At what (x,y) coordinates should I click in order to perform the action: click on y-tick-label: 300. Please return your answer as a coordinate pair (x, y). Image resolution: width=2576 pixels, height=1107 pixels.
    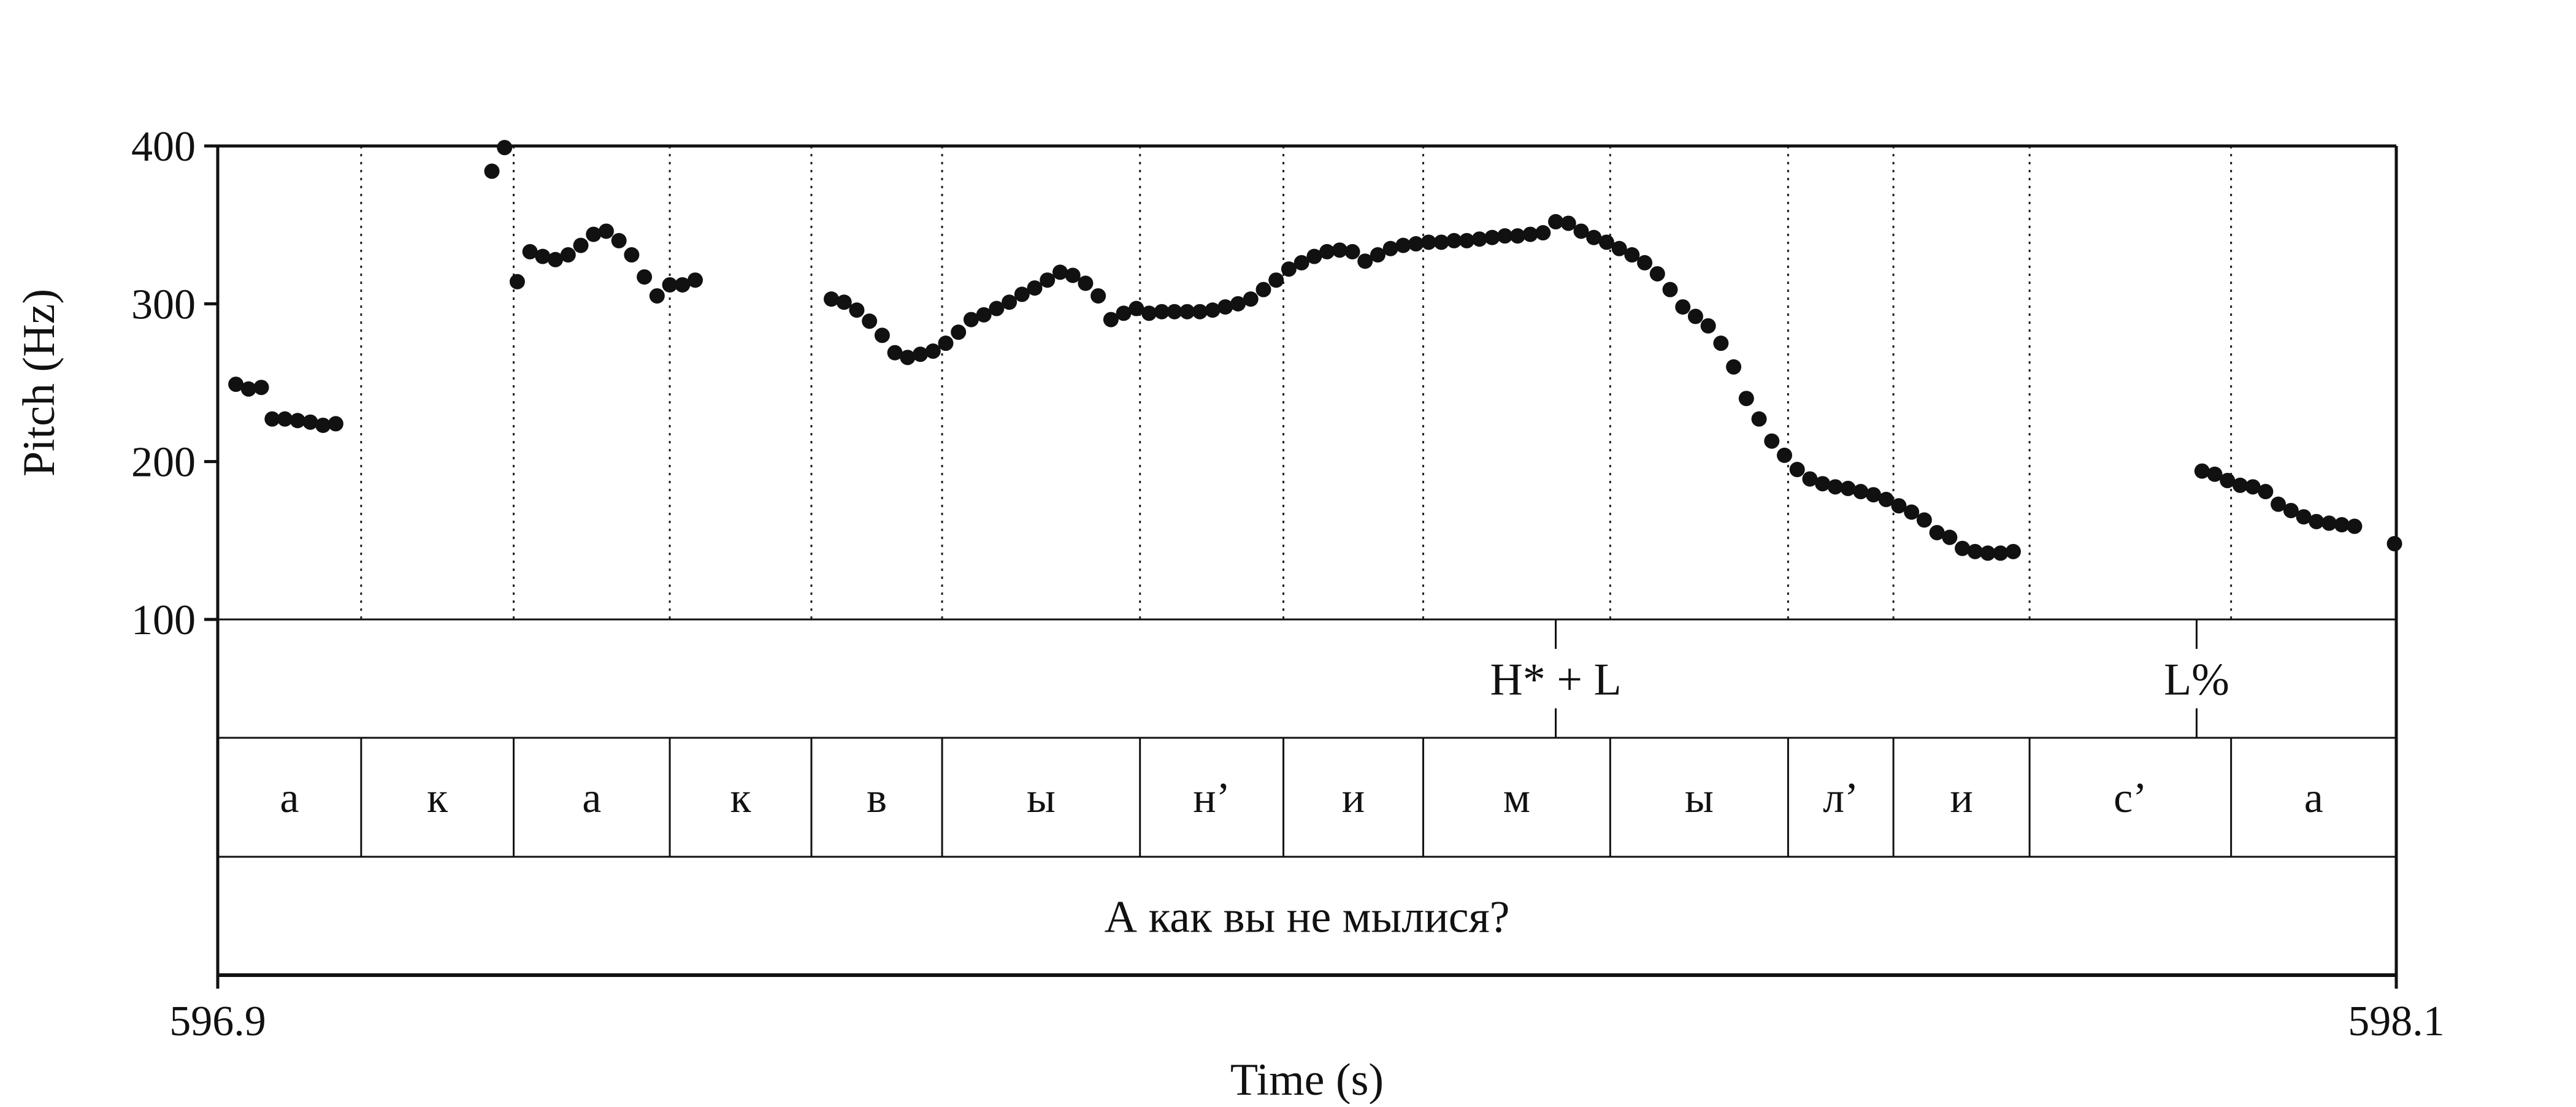
    Looking at the image, I should click on (163, 304).